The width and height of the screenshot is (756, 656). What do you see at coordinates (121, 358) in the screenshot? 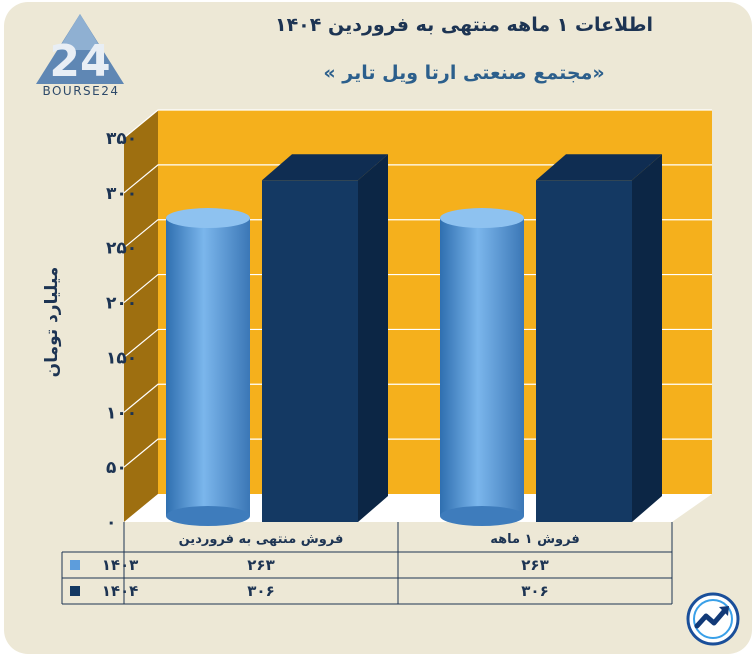
I see `y-tick-label: ۱۵۰` at bounding box center [121, 358].